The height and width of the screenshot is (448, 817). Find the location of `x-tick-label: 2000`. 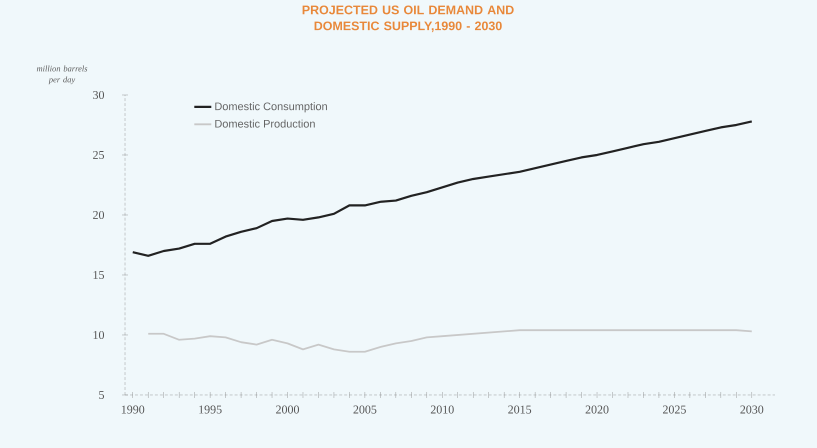

x-tick-label: 2000 is located at coordinates (287, 410).